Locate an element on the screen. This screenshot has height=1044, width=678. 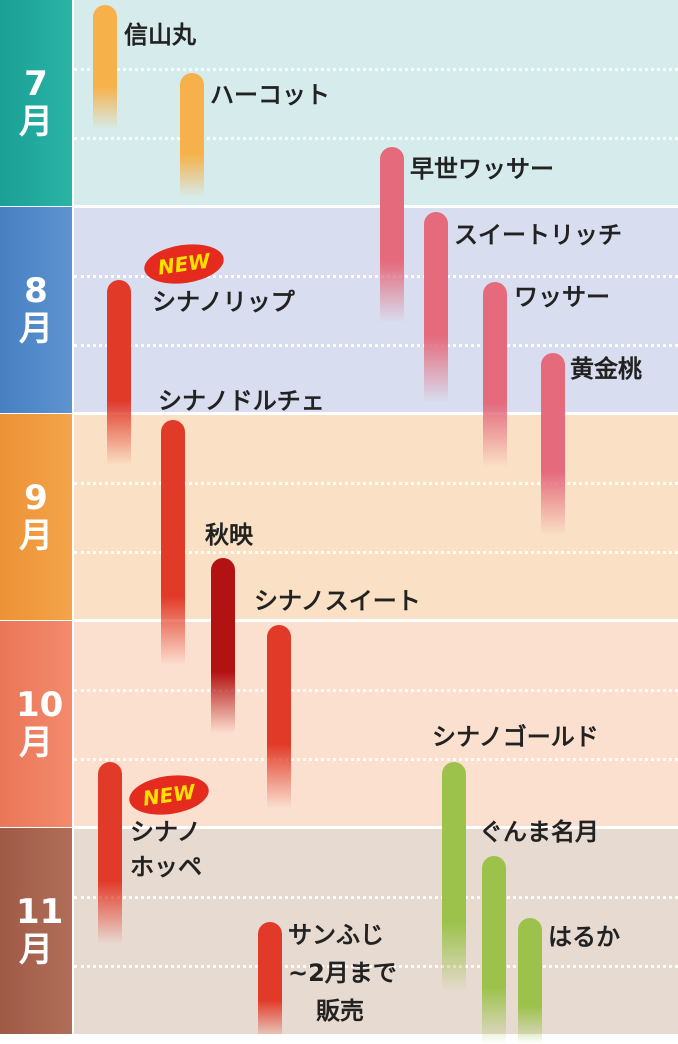
month-label-7: 7月 is located at coordinates (36, 103).